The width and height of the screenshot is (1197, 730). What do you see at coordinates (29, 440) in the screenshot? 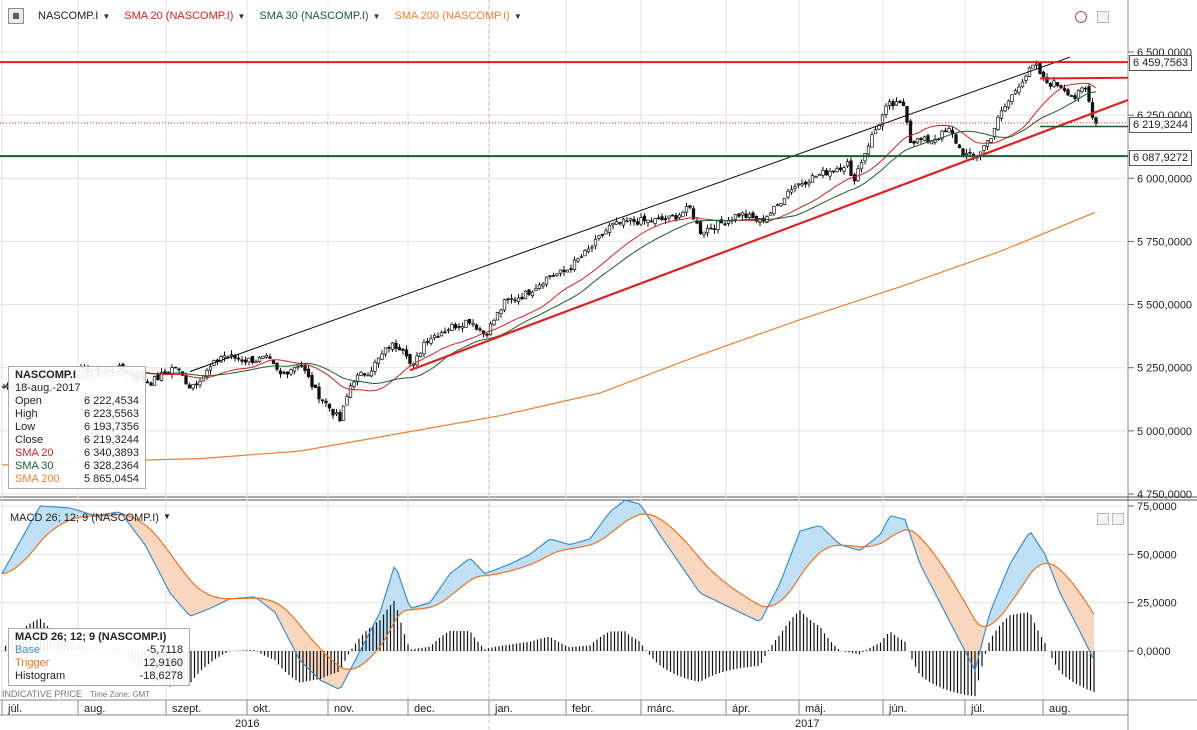
I see `info-label: Close` at bounding box center [29, 440].